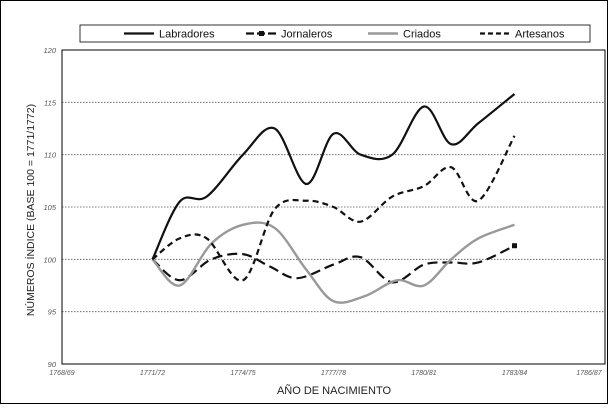 The width and height of the screenshot is (608, 409). What do you see at coordinates (50, 102) in the screenshot?
I see `y-tick-label: 115` at bounding box center [50, 102].